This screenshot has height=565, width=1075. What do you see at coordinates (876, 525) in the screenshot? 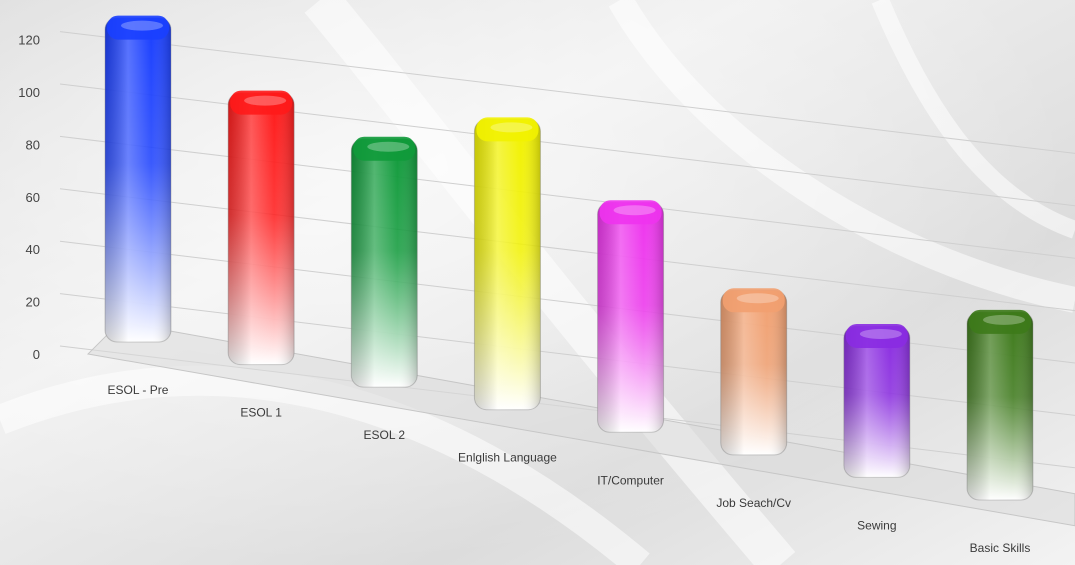
I see `x-tick-label: Sewing` at bounding box center [876, 525].